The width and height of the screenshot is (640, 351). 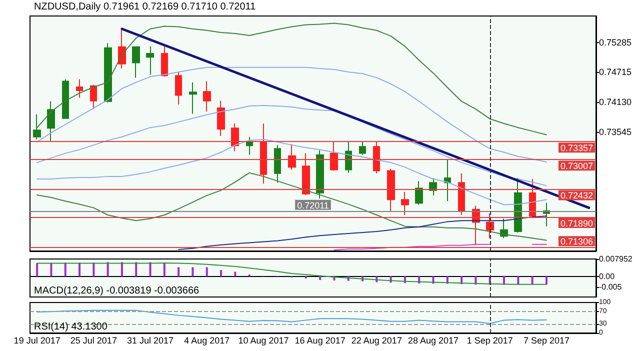 I want to click on x-tick-label: 1 Sep 2017, so click(x=489, y=341).